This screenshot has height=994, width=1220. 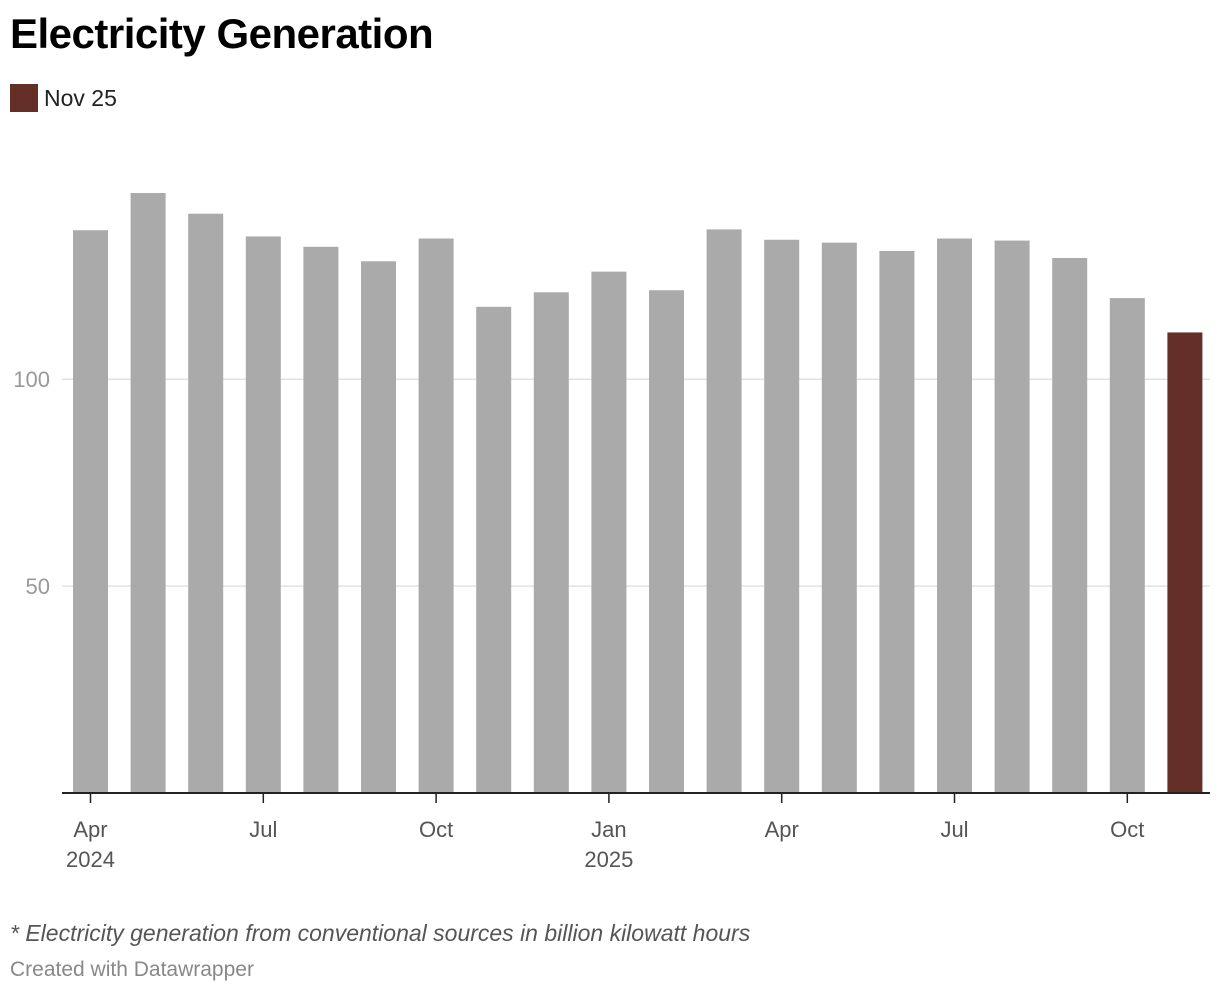 I want to click on bar-oct-2025, so click(x=1127, y=545).